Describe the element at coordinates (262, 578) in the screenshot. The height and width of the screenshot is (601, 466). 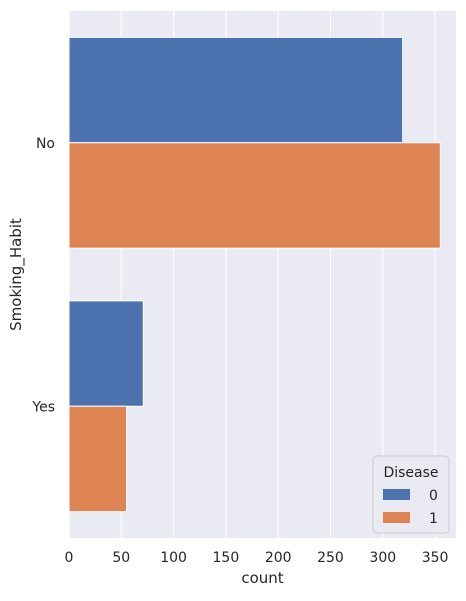
I see `x-axis-label: count` at that location.